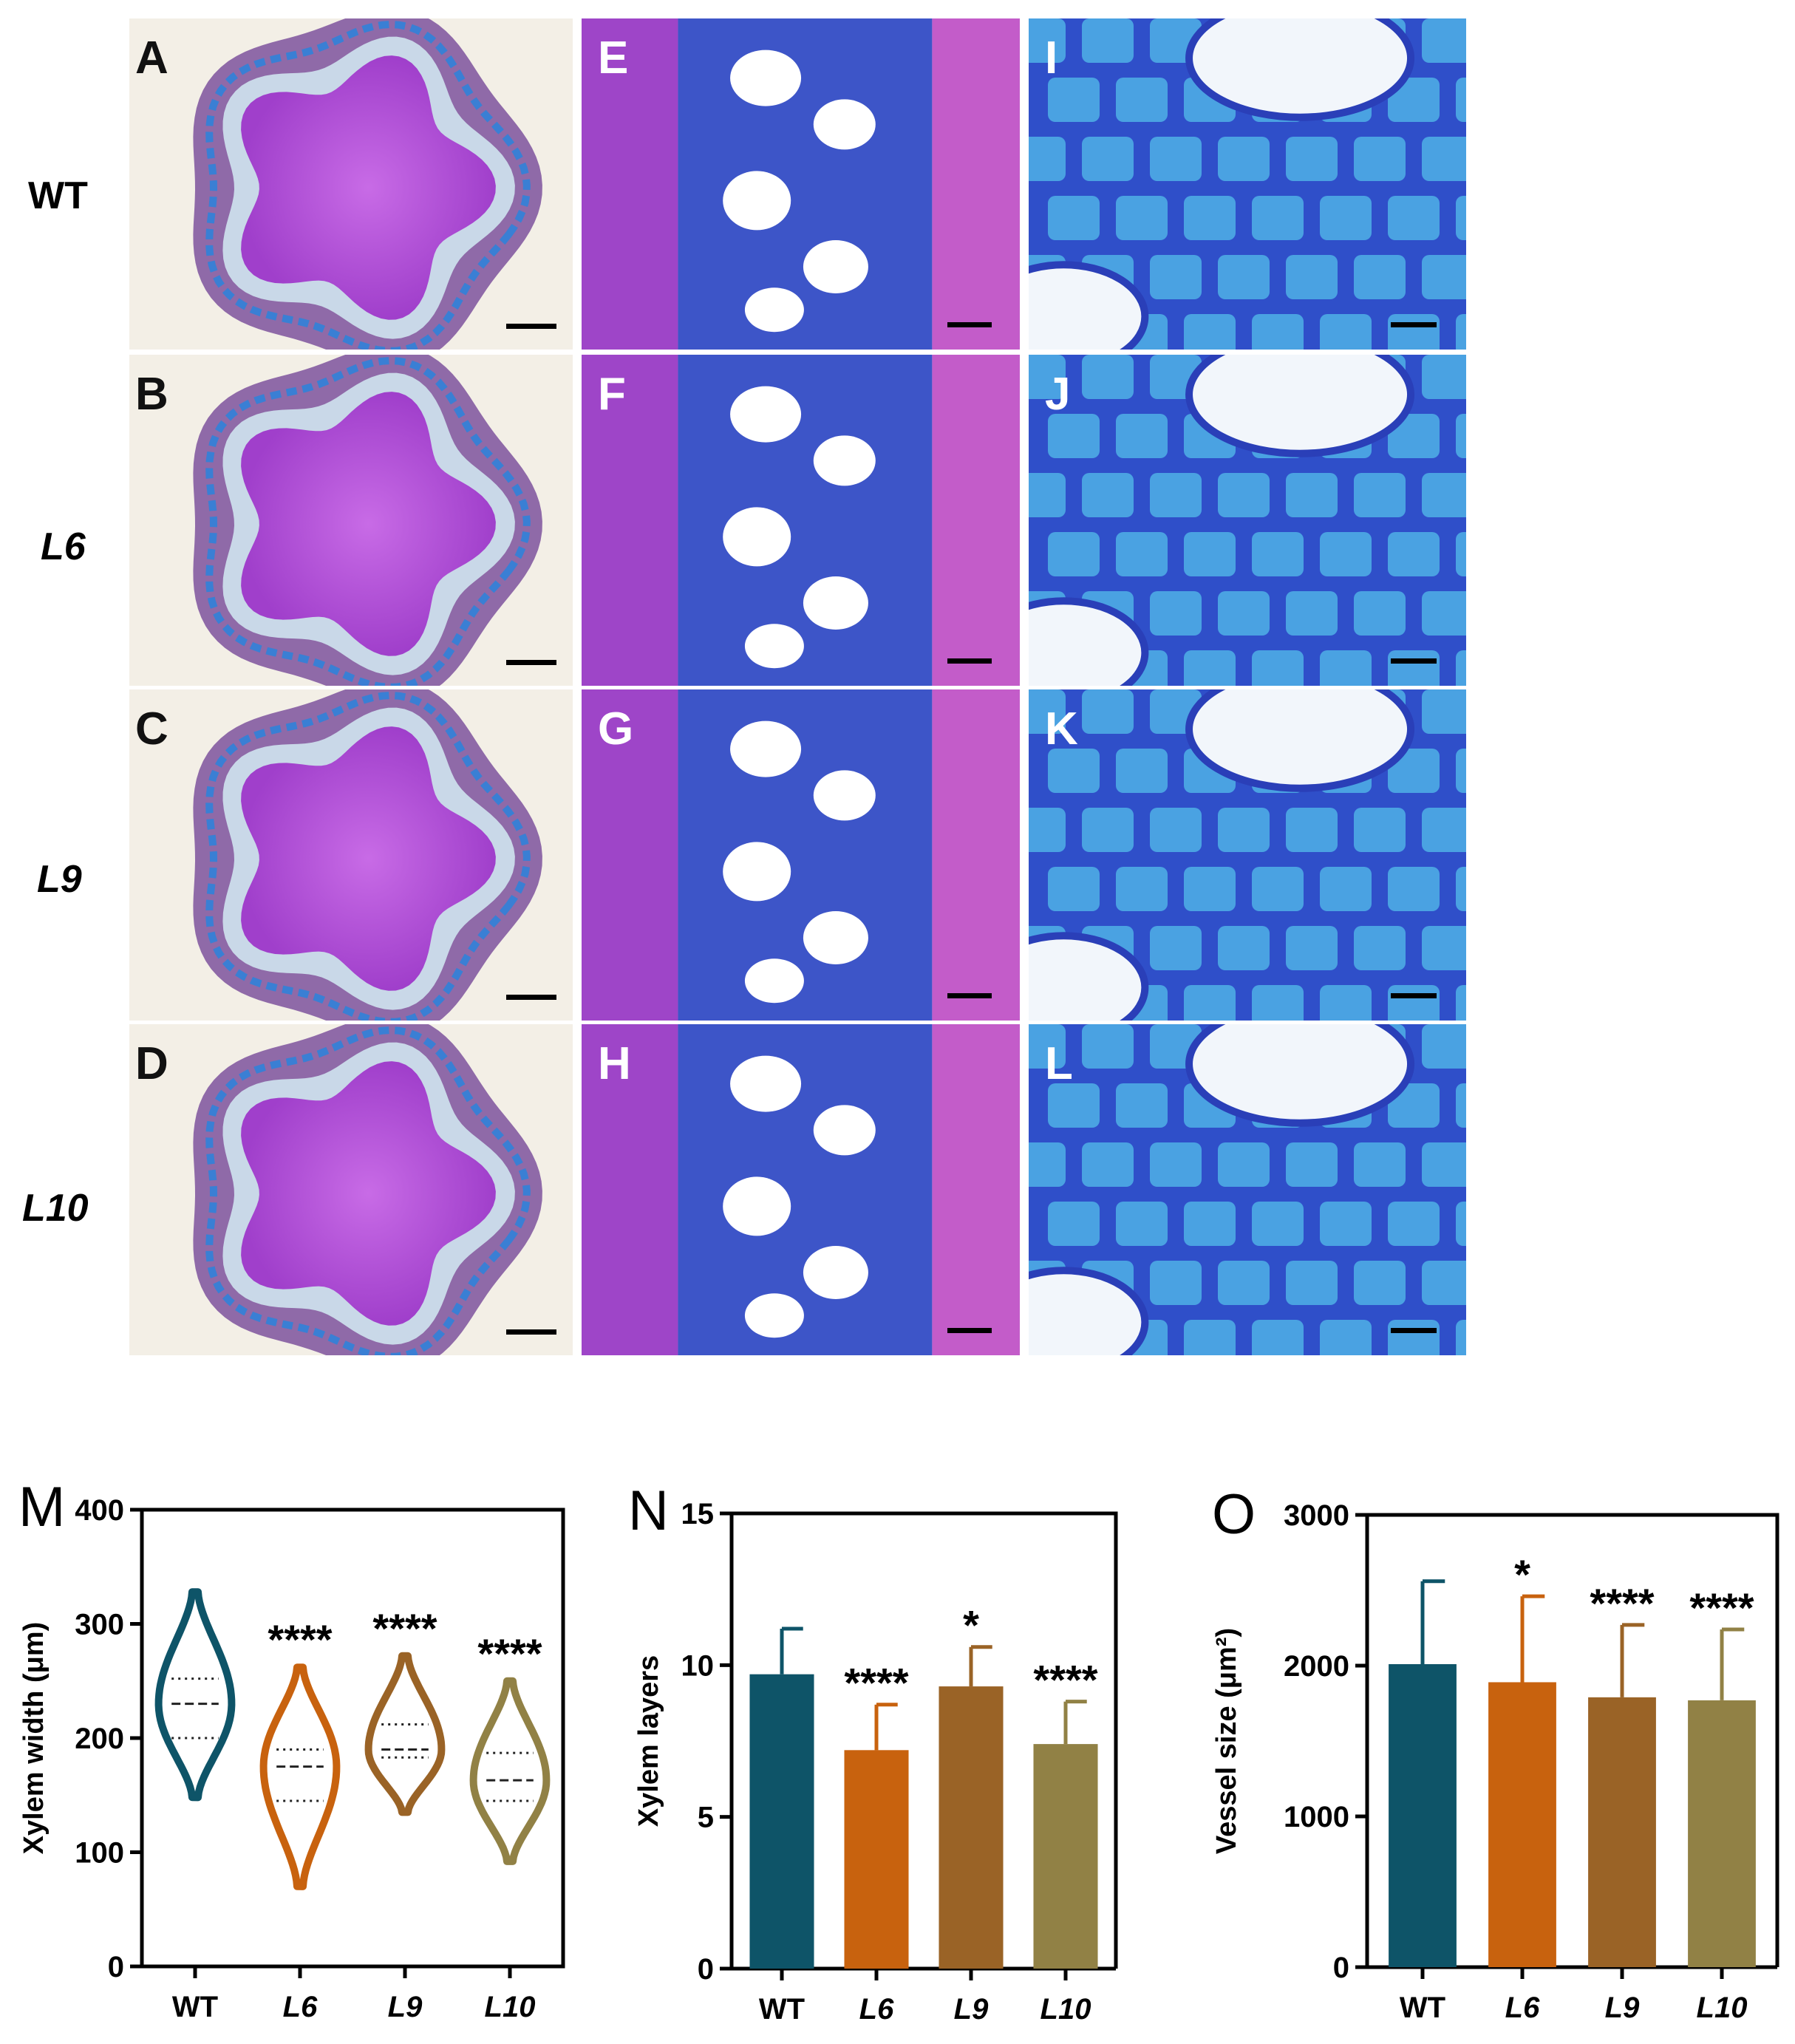  I want to click on micrograph-mid-3: H, so click(801, 1189).